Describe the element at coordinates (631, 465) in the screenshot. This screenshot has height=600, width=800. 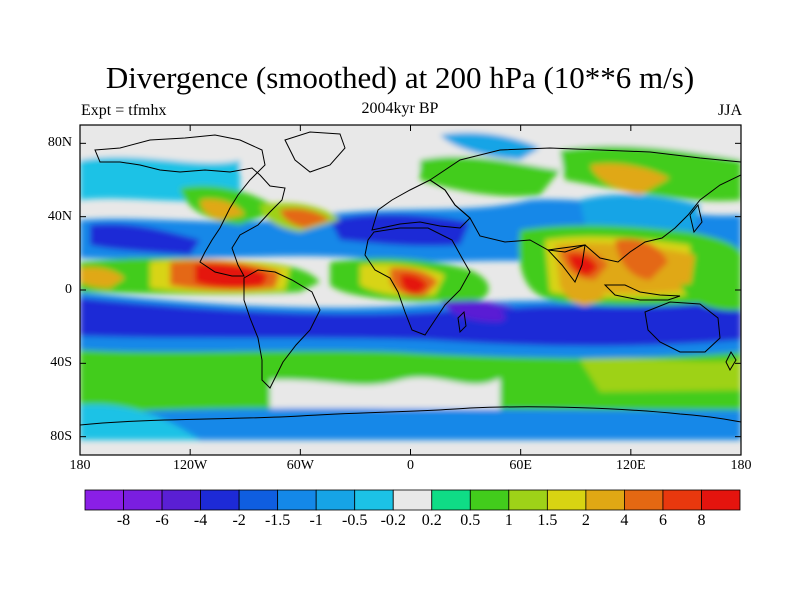
I see `lon-label: 120E` at that location.